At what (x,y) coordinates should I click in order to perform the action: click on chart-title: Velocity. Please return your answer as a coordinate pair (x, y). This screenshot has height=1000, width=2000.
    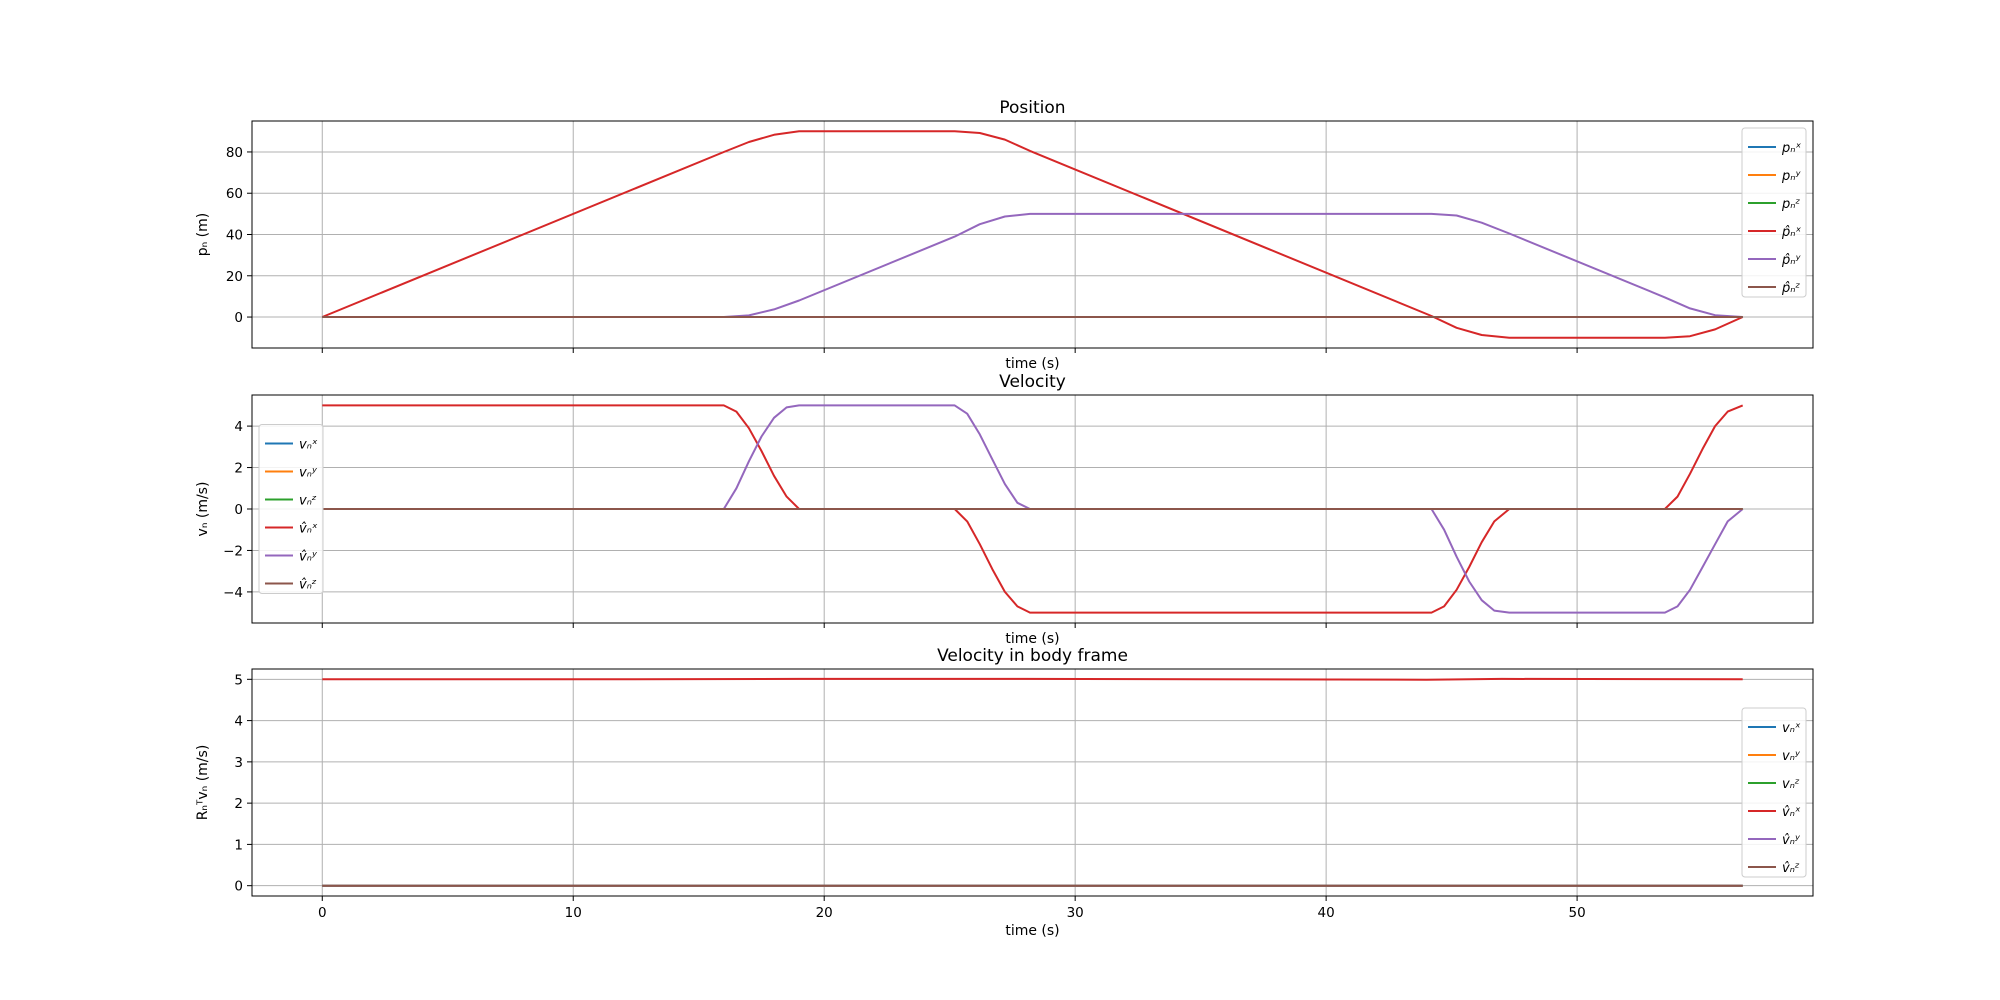
    Looking at the image, I should click on (1032, 382).